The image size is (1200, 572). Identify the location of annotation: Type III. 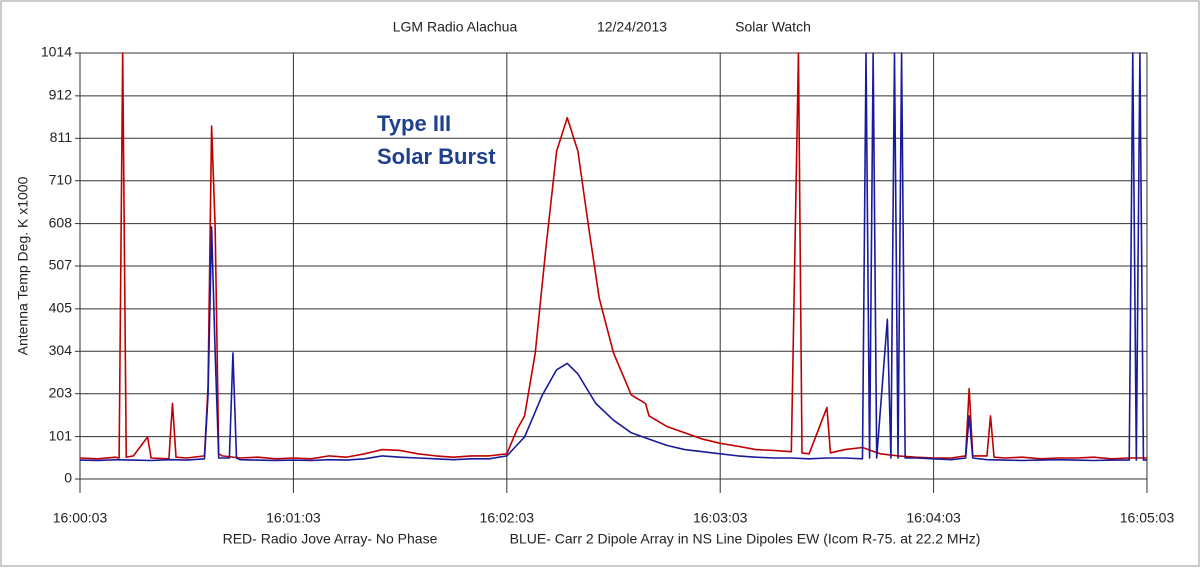
(414, 123).